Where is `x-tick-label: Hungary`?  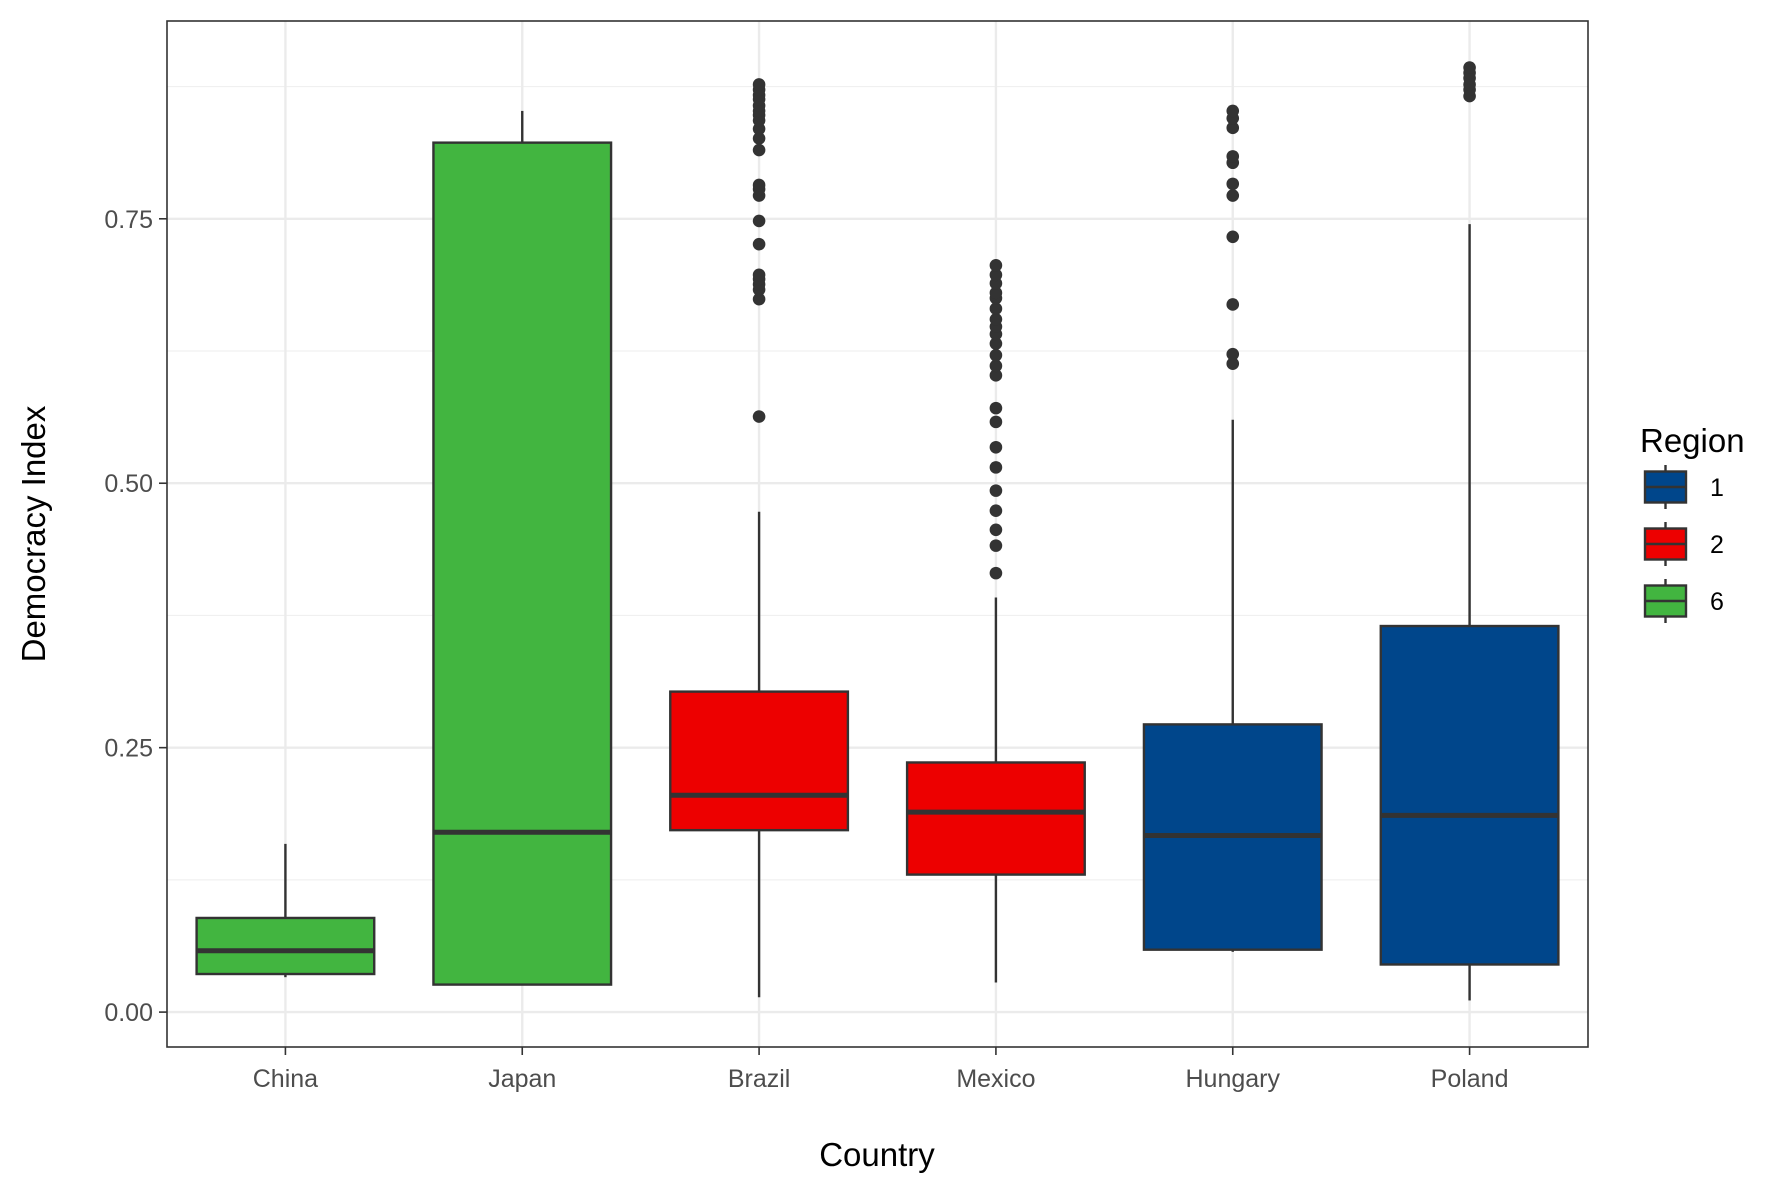 x-tick-label: Hungary is located at coordinates (1233, 1079).